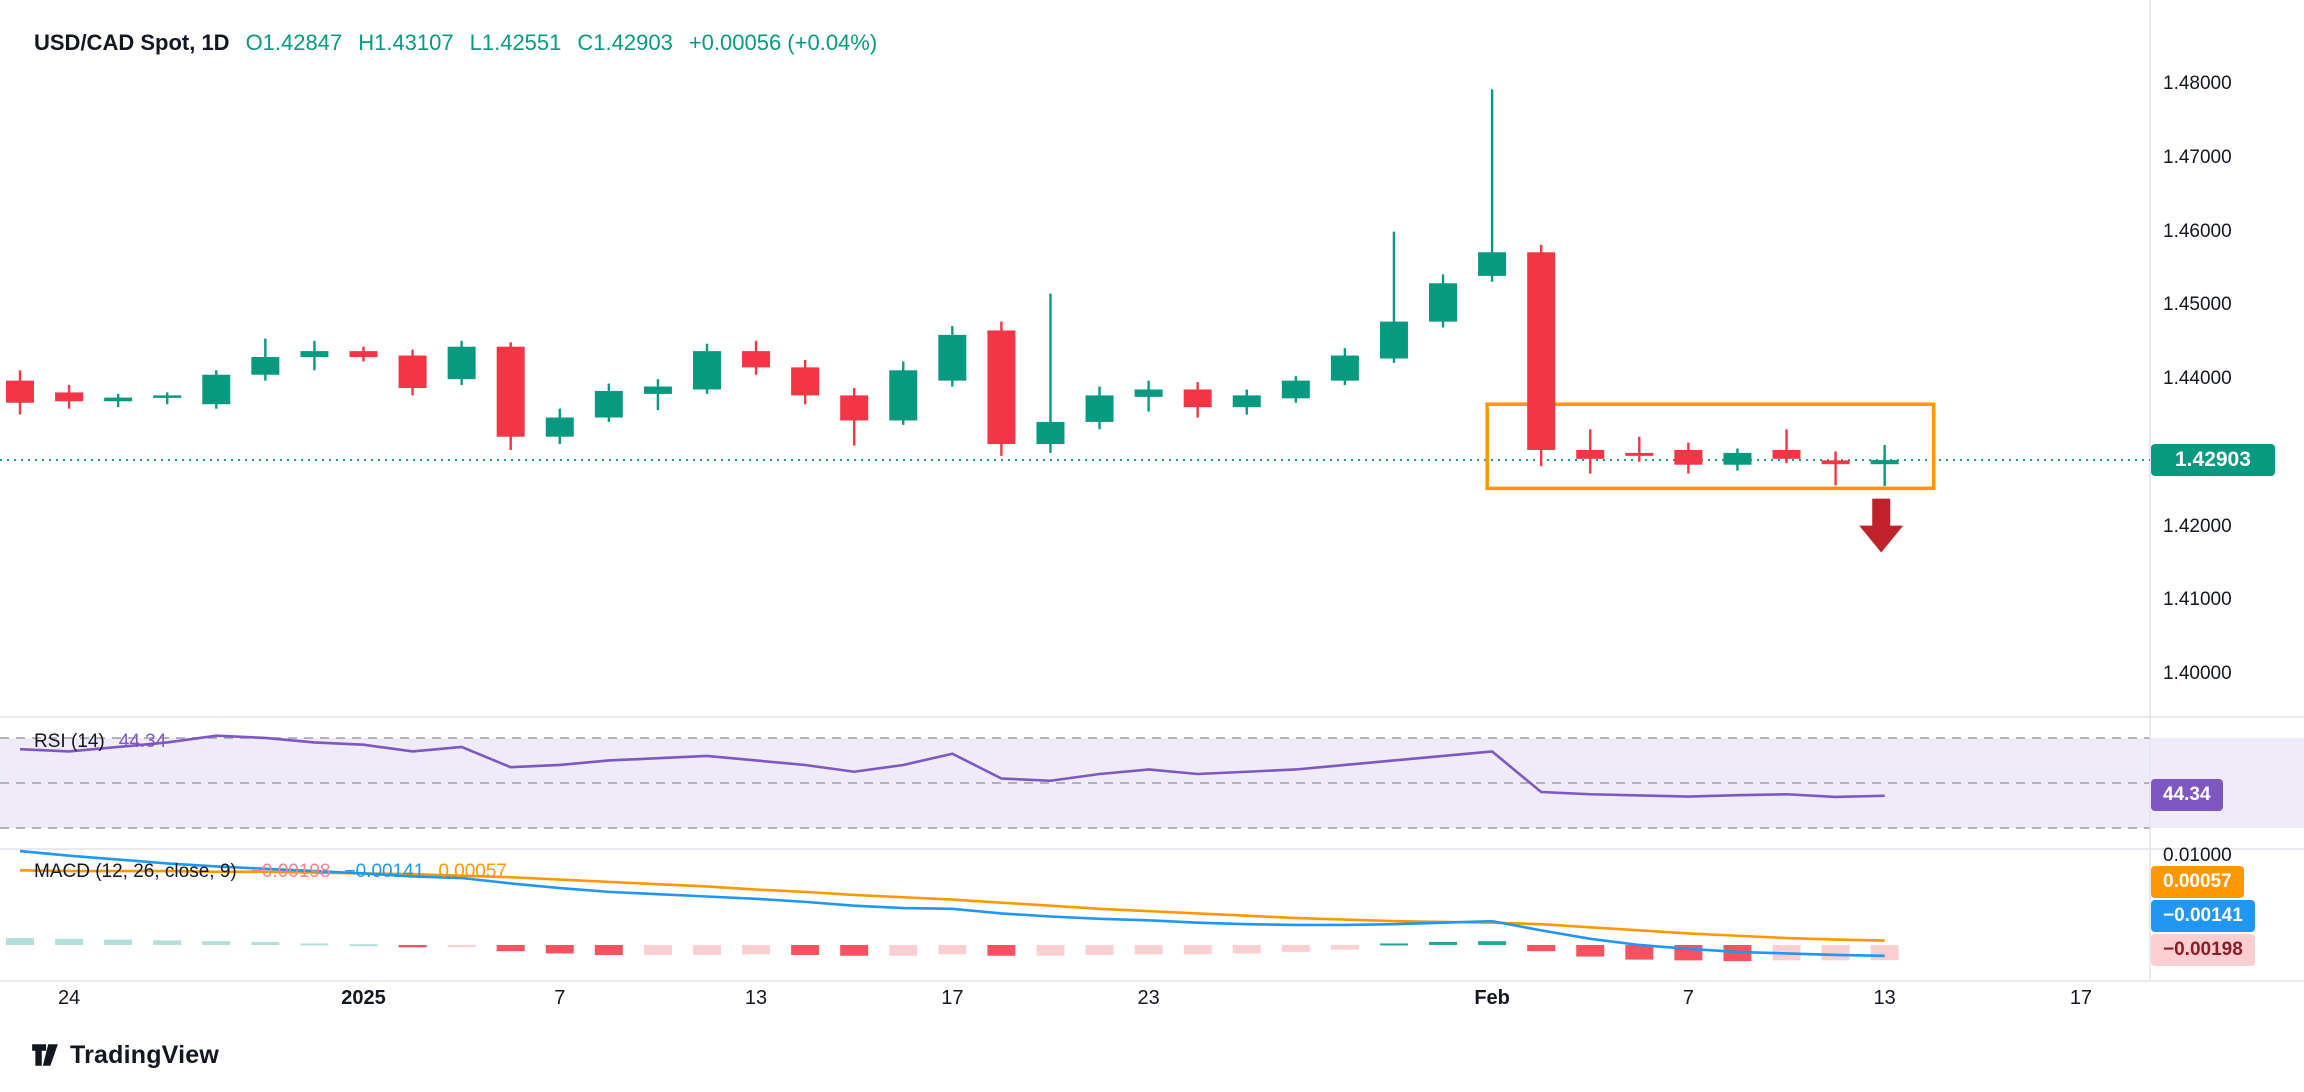 Image resolution: width=2304 pixels, height=1092 pixels. What do you see at coordinates (1148, 998) in the screenshot?
I see `time-axis-label: 23` at bounding box center [1148, 998].